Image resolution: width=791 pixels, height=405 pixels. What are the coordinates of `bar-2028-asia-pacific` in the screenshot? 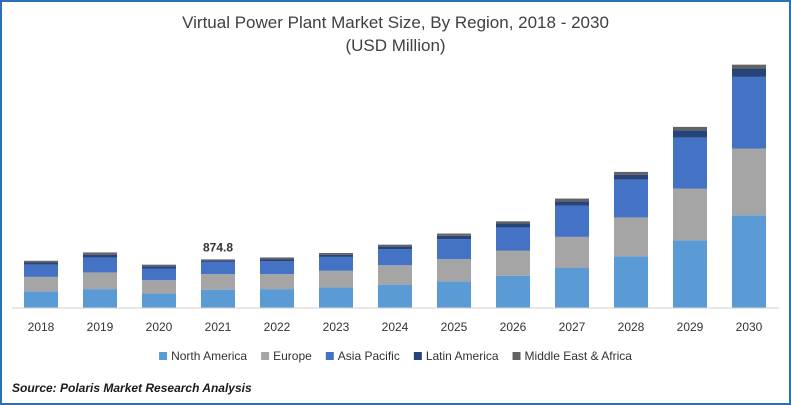 It's located at (631, 198).